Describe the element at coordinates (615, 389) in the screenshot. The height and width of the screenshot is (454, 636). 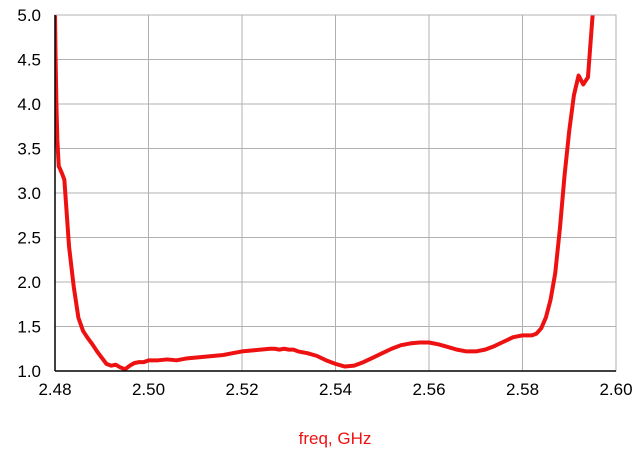
I see `x-tick-label: 2.60` at that location.